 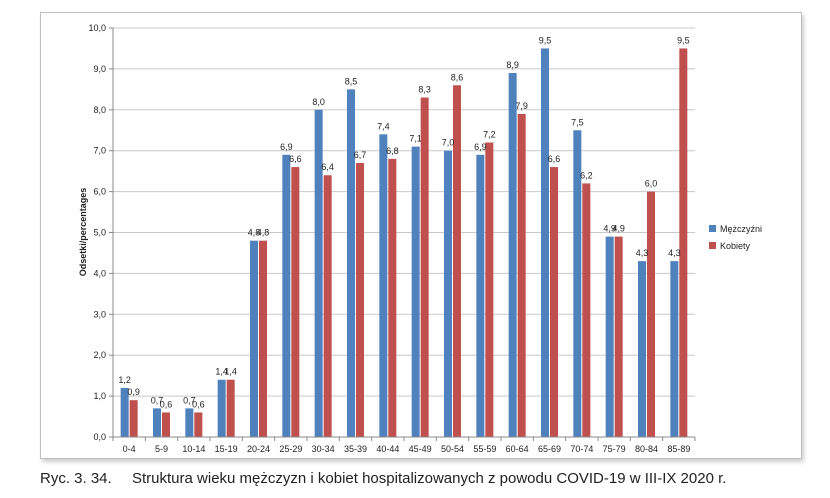 I want to click on legend-swatch-mezczyzni, so click(x=712, y=228).